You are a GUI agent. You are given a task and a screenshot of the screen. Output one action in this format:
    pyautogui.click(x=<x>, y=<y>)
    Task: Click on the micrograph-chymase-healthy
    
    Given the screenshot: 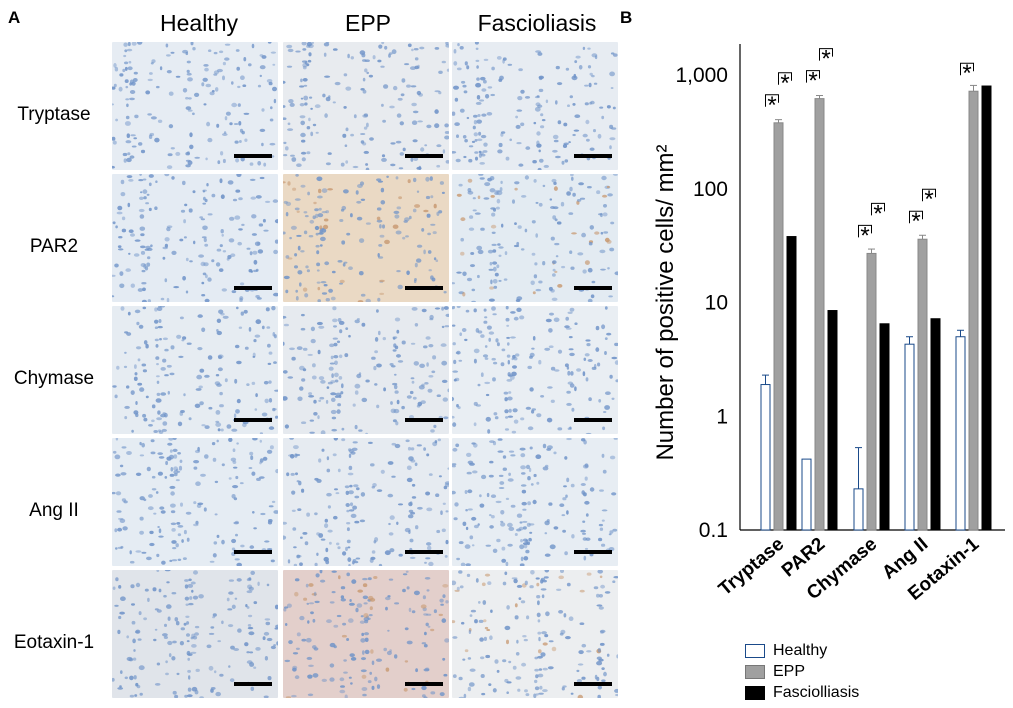 What is the action you would take?
    pyautogui.click(x=195, y=370)
    